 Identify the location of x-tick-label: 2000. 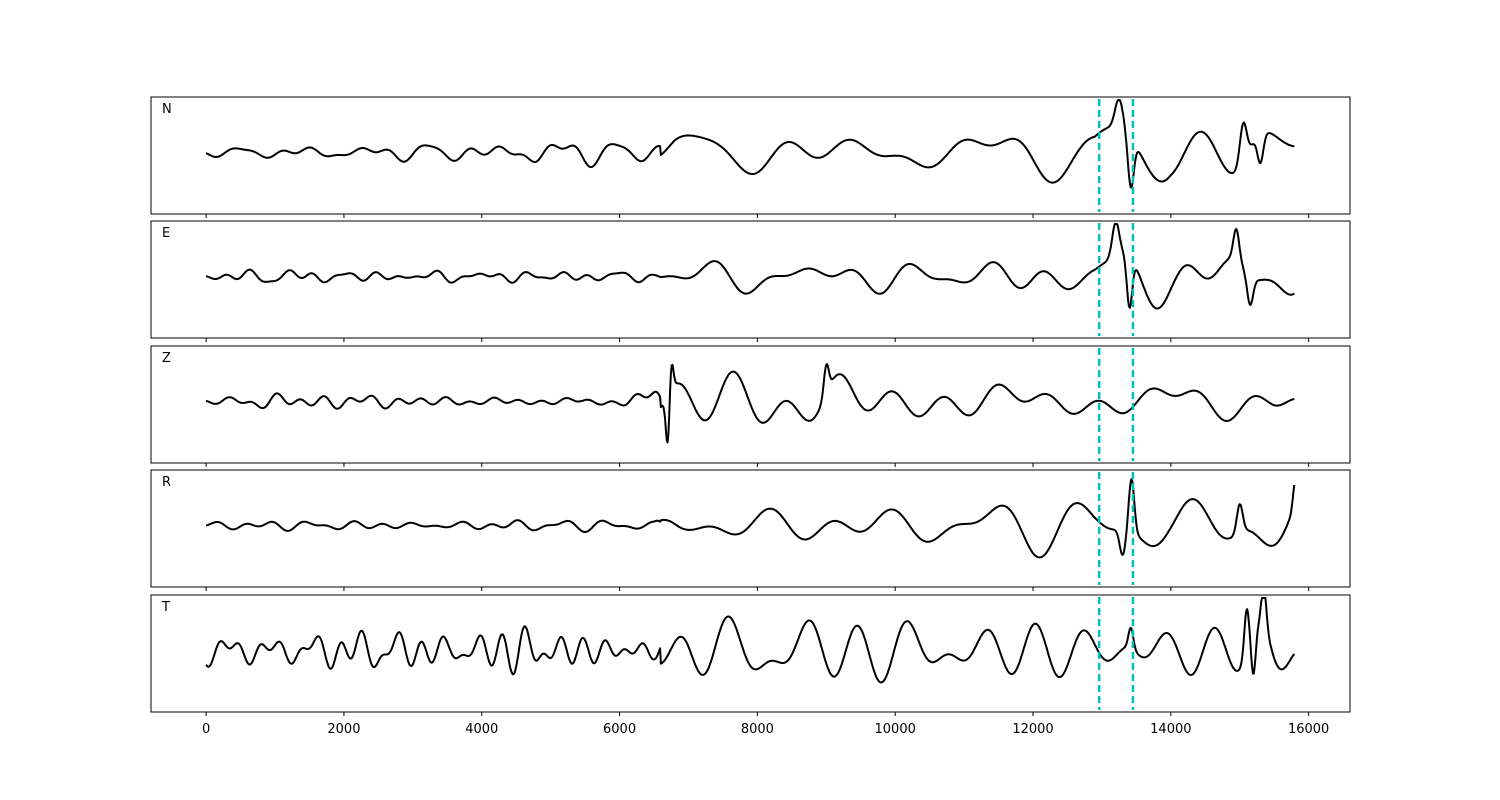
(343, 729).